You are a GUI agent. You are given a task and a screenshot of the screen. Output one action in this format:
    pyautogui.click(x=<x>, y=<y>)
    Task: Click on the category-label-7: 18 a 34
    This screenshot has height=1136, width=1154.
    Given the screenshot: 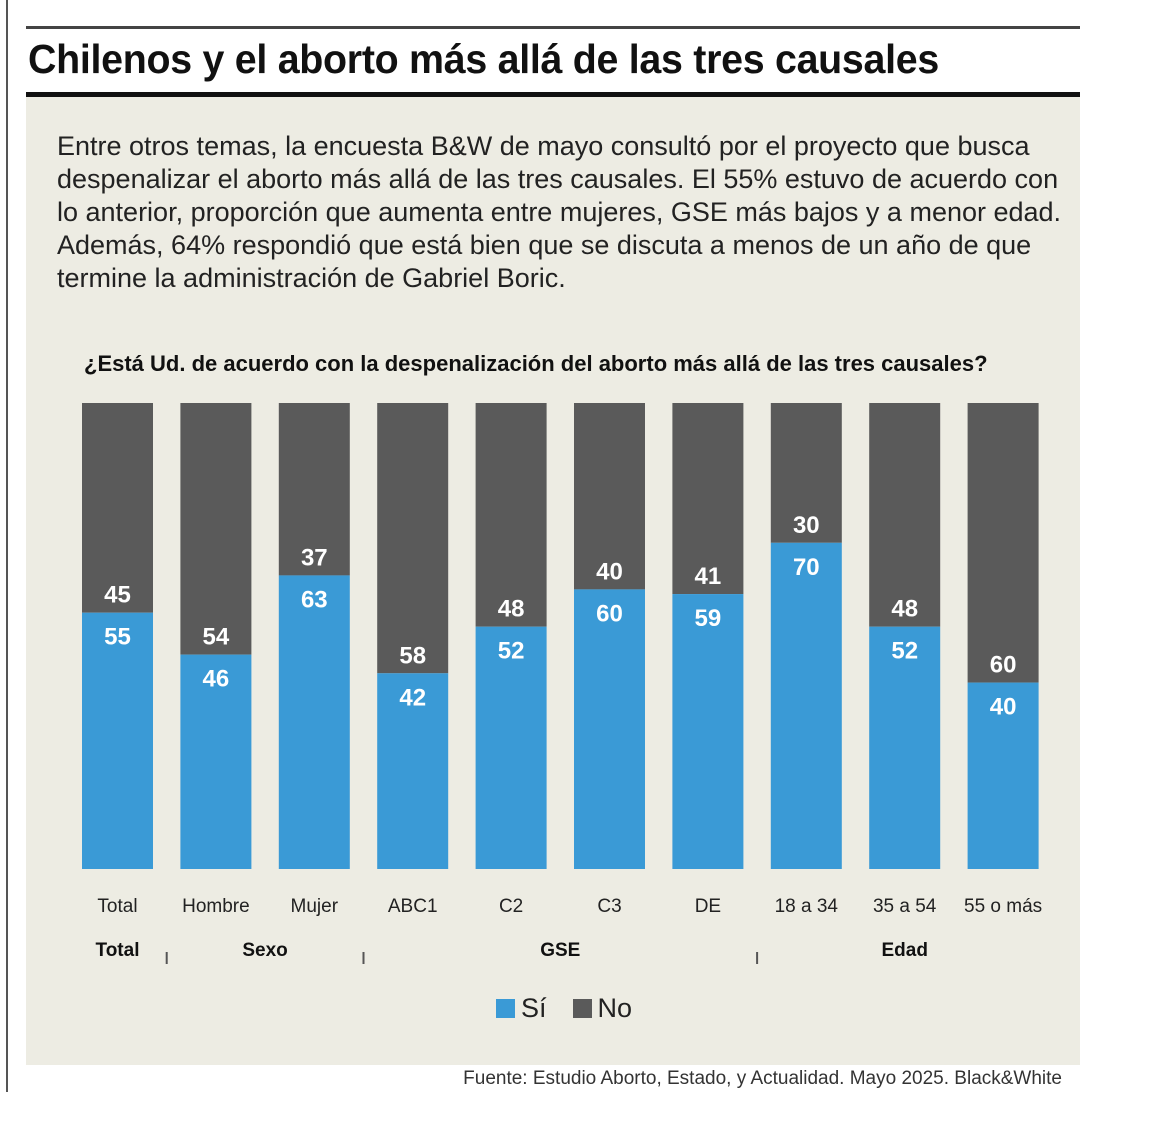 What is the action you would take?
    pyautogui.click(x=807, y=906)
    